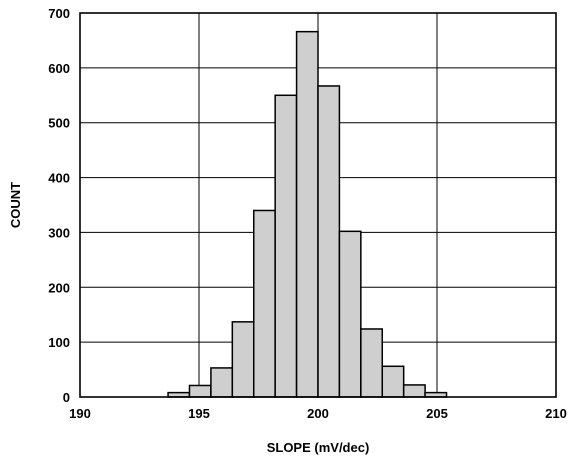 This screenshot has width=572, height=461. Describe the element at coordinates (59, 287) in the screenshot. I see `y-tick-label: 200` at that location.